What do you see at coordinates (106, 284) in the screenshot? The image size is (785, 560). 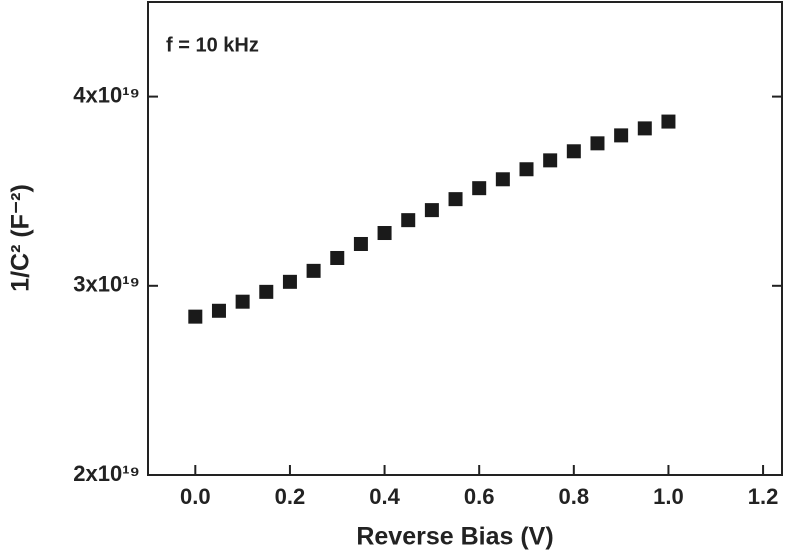 I see `y-tick-label: 3x10¹⁹` at bounding box center [106, 284].